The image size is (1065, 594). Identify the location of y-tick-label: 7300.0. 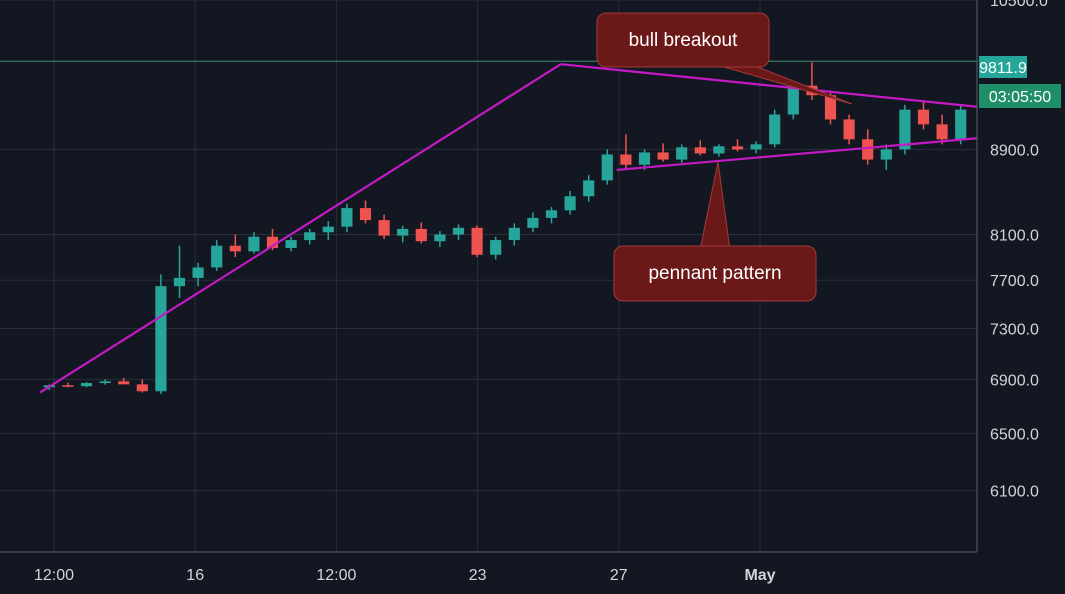
(1014, 329).